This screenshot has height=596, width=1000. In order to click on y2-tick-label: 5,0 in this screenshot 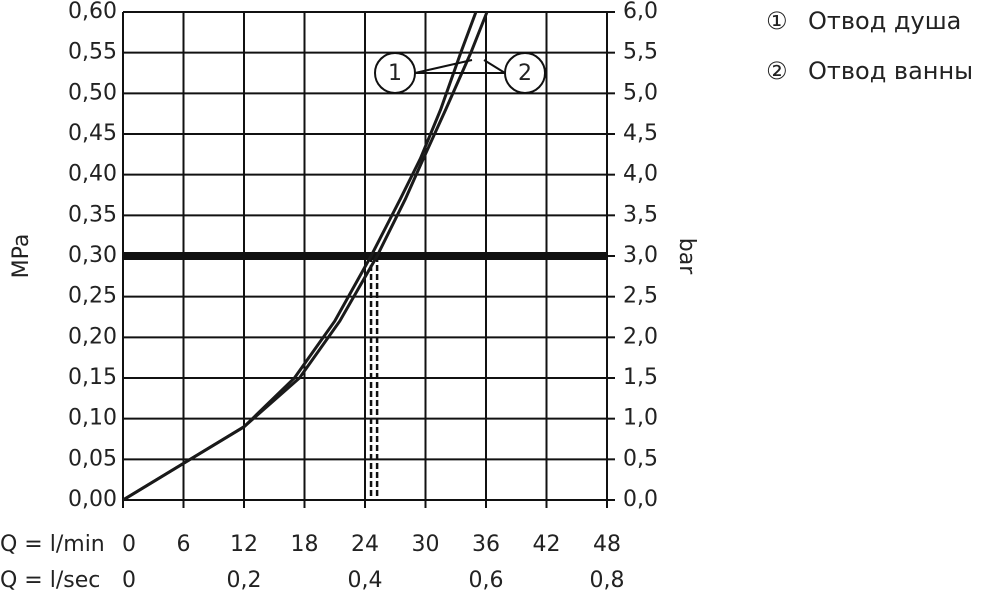, I will do `click(640, 92)`.